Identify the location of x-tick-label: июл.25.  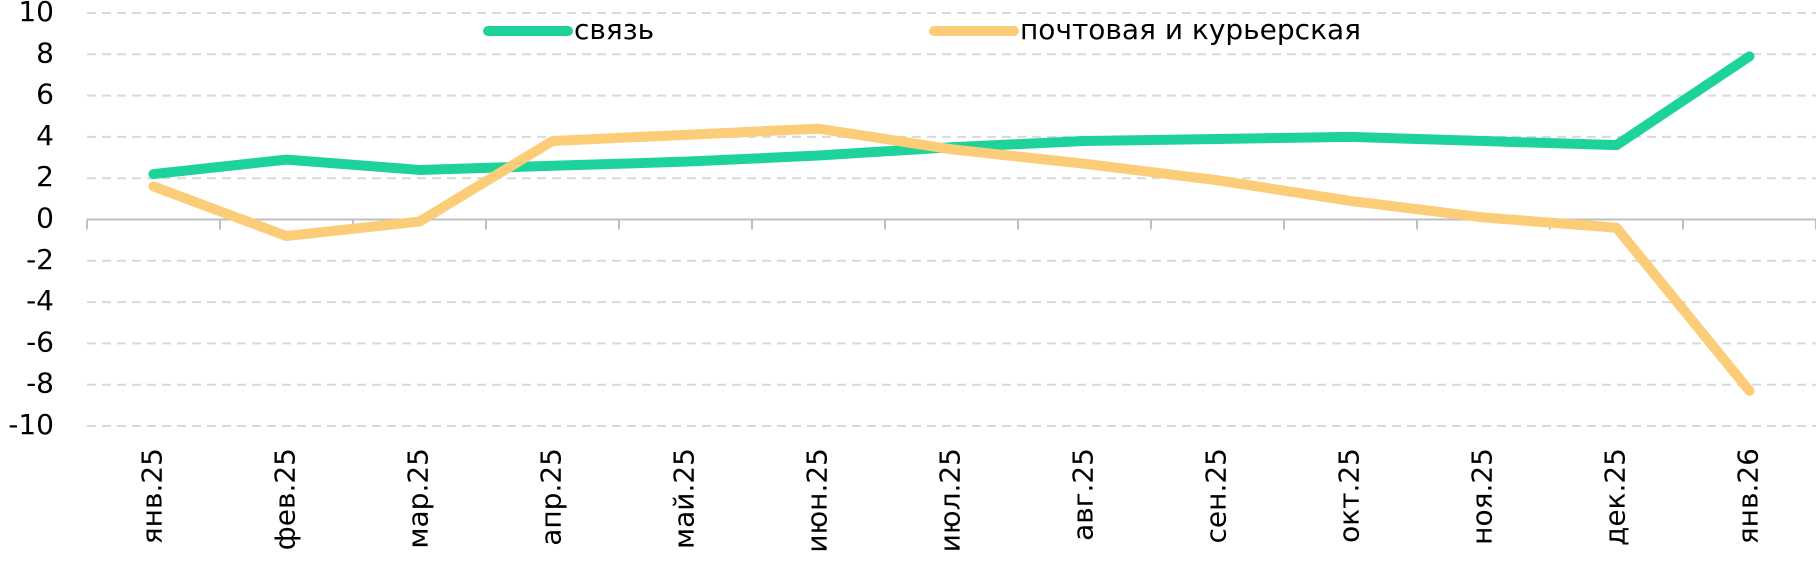
(950, 500).